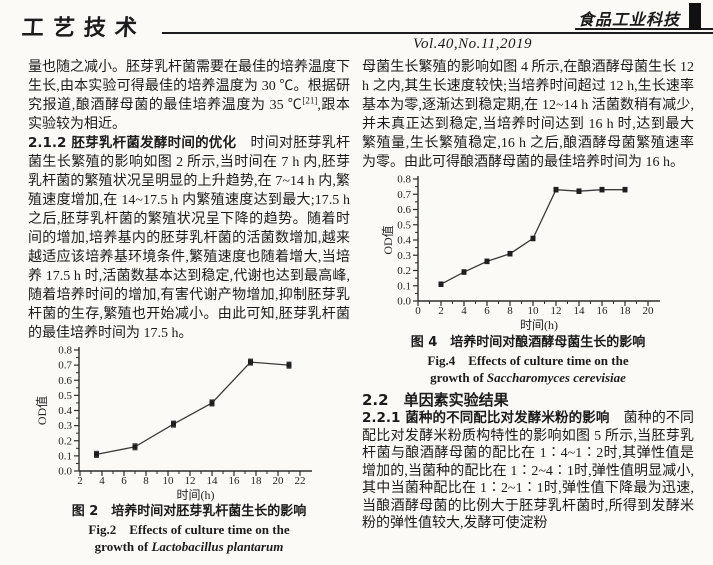  I want to click on journal-logo-underline, so click(644, 29).